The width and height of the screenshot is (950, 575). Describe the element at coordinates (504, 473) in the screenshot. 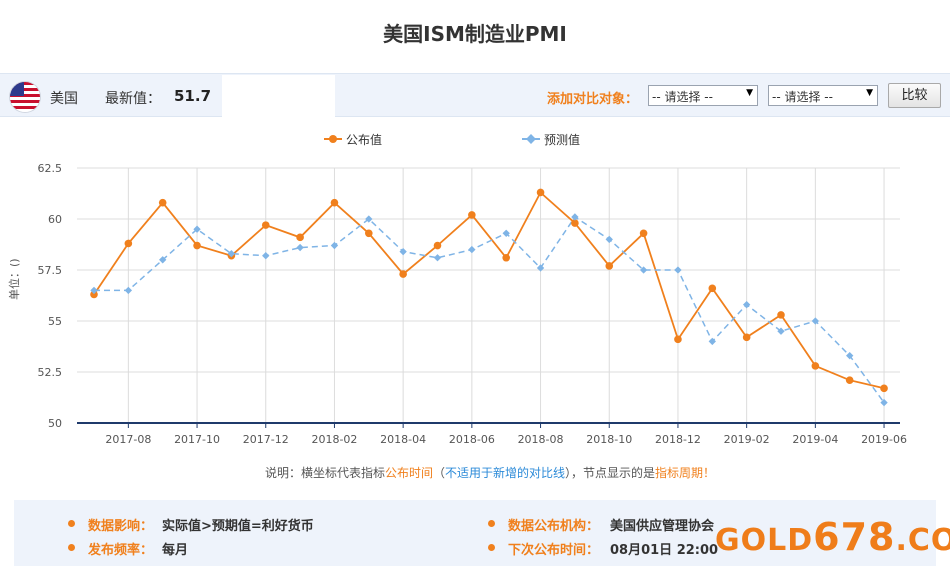

I see `note-not-applicable: 不适用于新增的对比线` at that location.